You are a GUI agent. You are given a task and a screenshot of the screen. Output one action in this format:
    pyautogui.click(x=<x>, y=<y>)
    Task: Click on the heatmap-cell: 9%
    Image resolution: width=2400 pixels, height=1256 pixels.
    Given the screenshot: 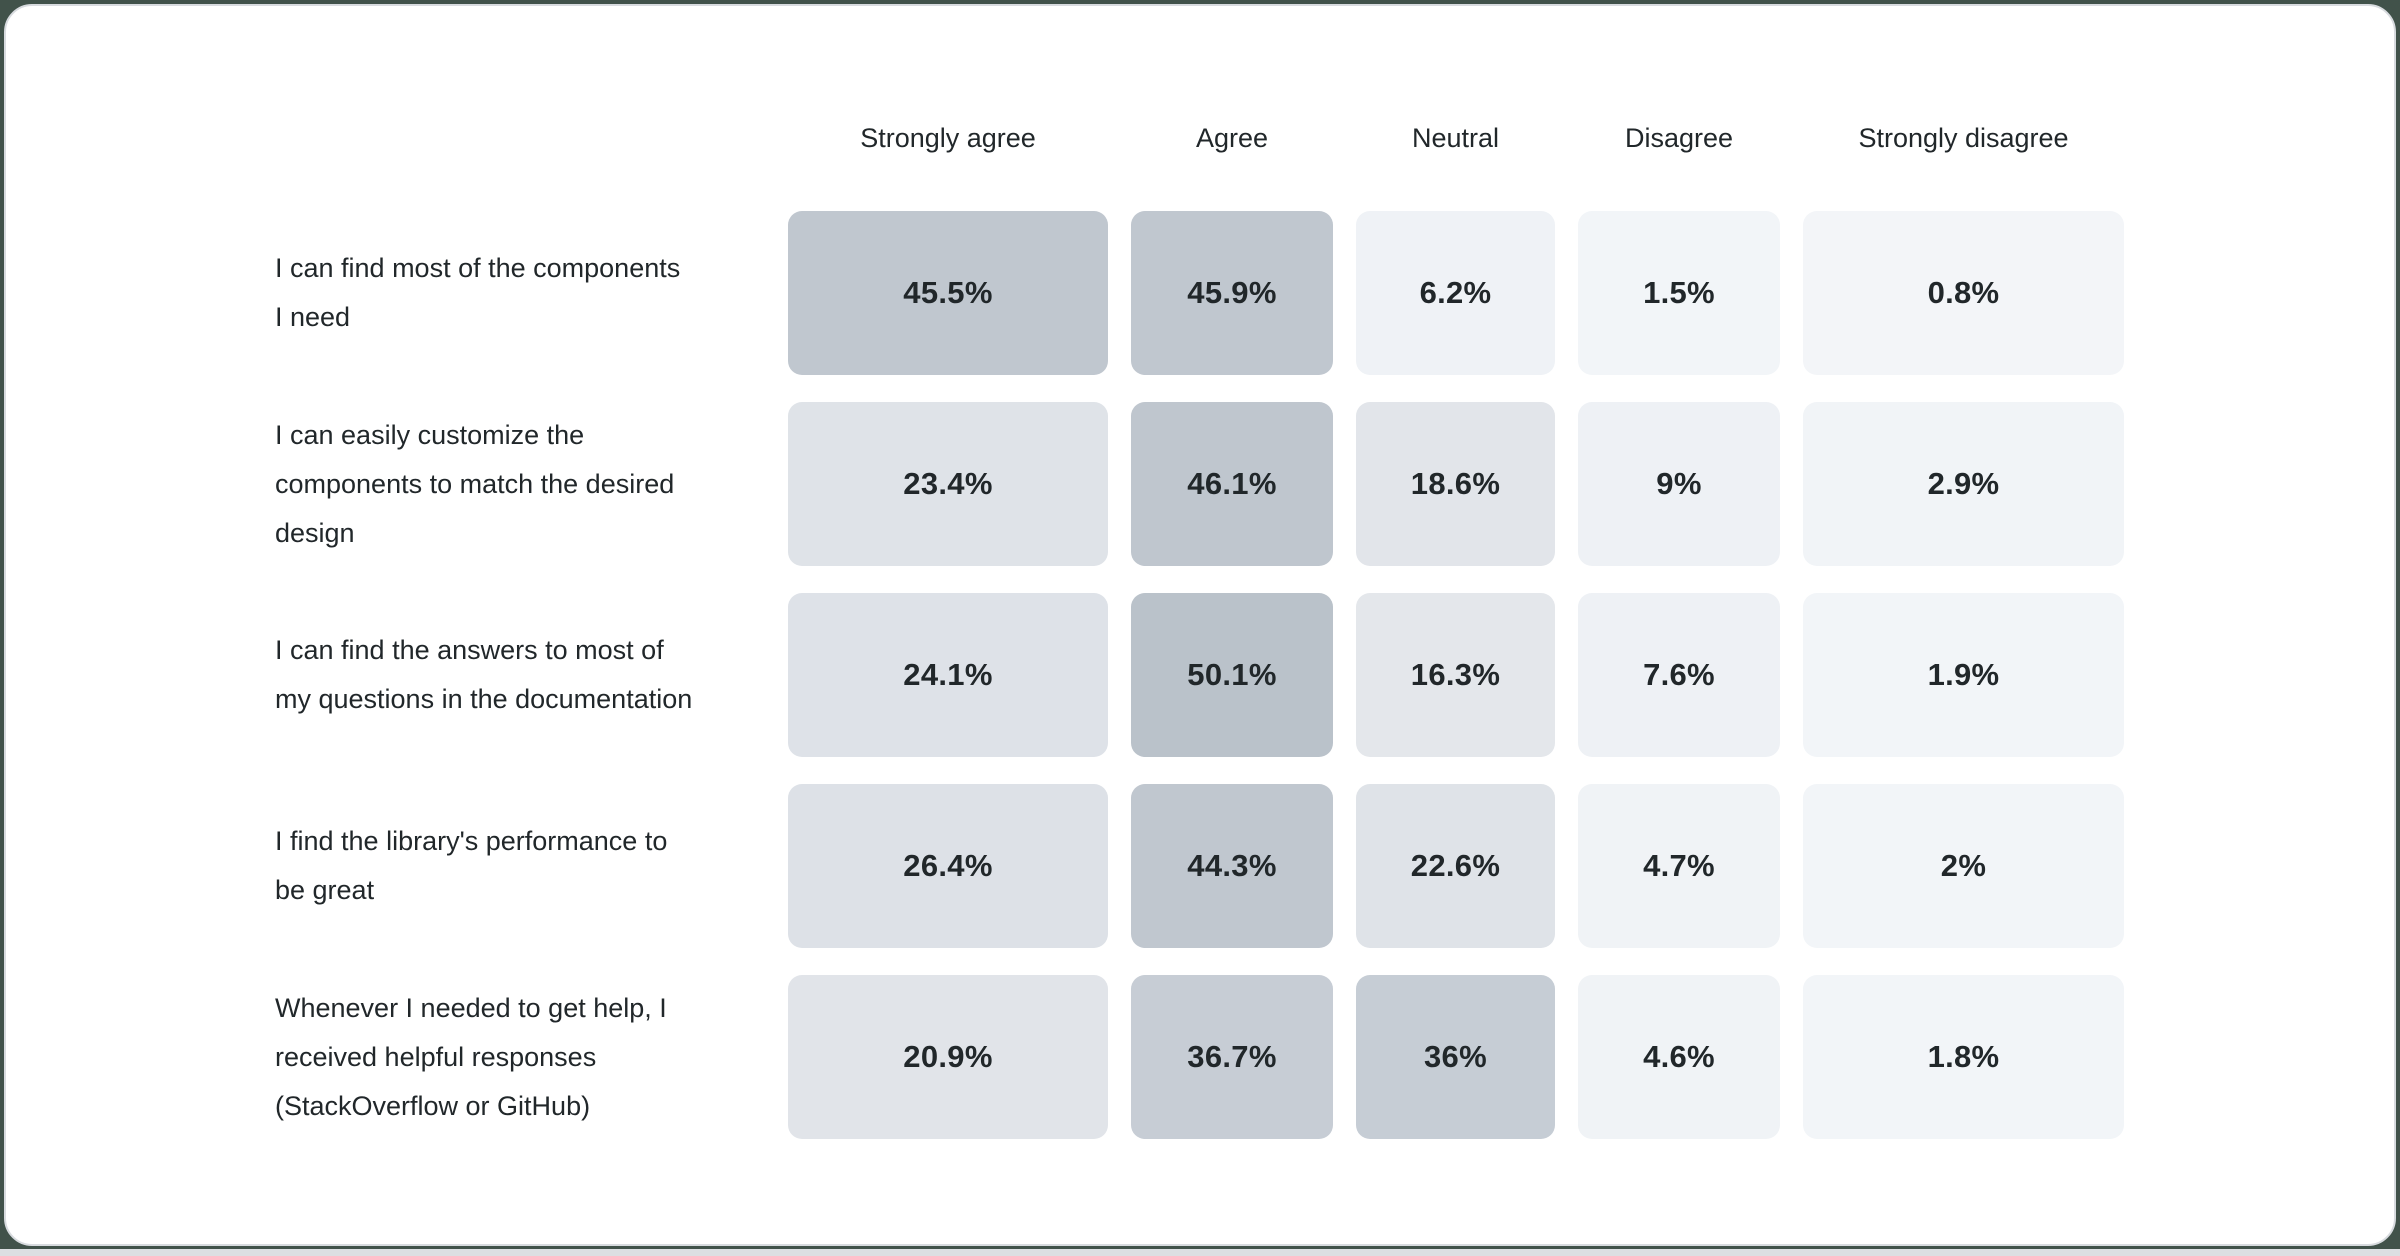 What is the action you would take?
    pyautogui.click(x=1679, y=484)
    